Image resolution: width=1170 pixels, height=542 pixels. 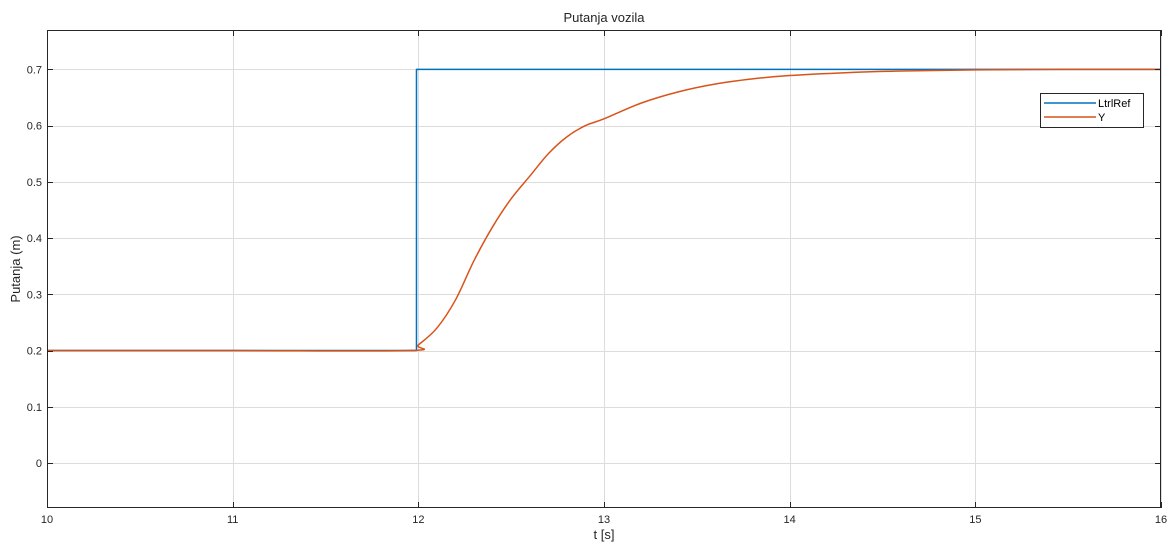 I want to click on x-tick-label: 10, so click(x=47, y=520).